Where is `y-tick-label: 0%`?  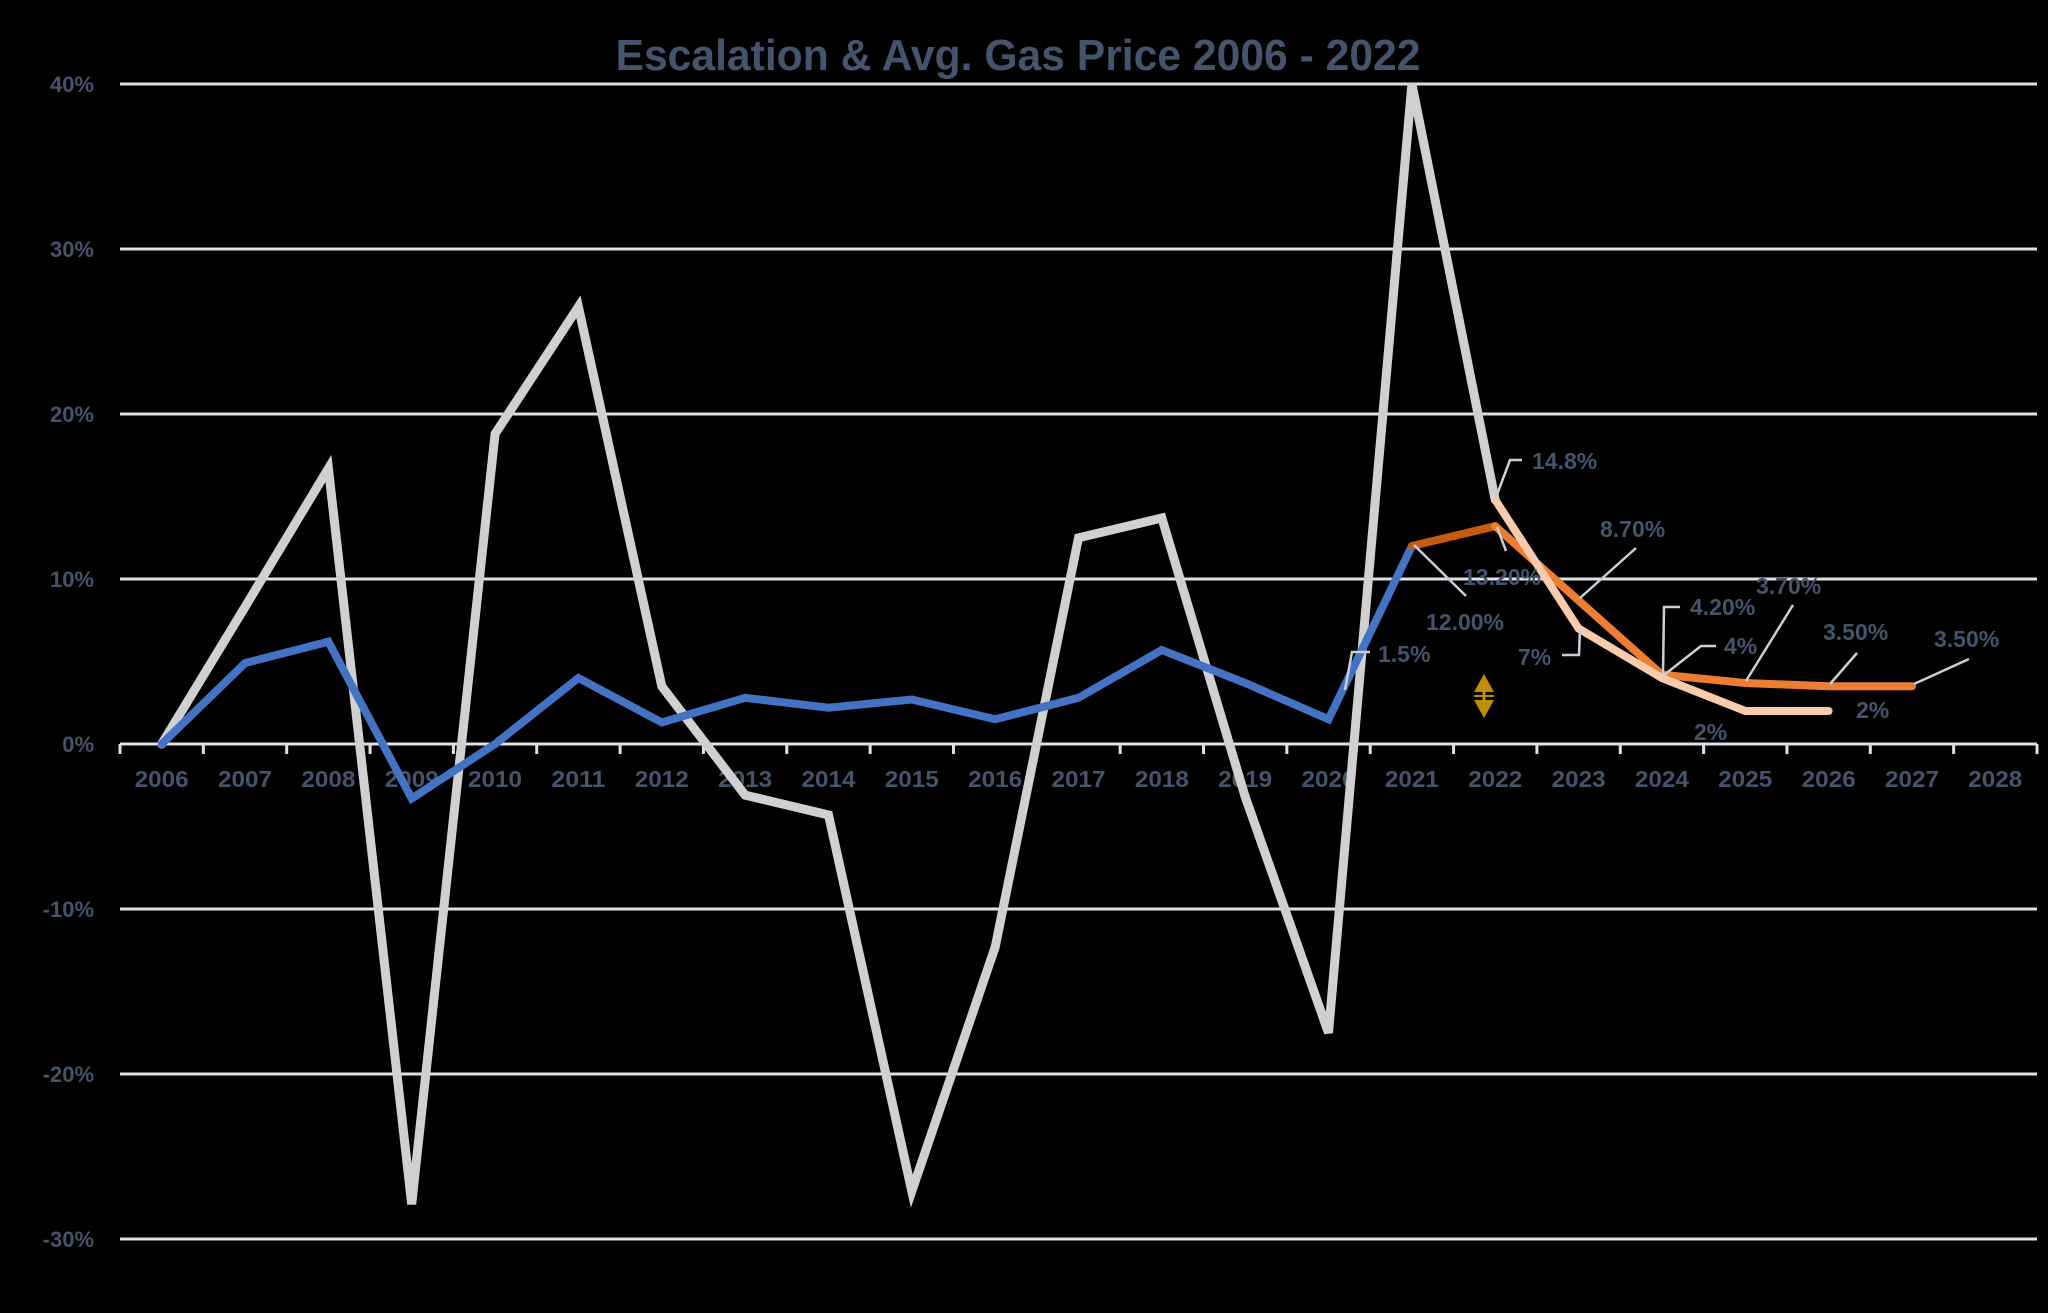 y-tick-label: 0% is located at coordinates (78, 744).